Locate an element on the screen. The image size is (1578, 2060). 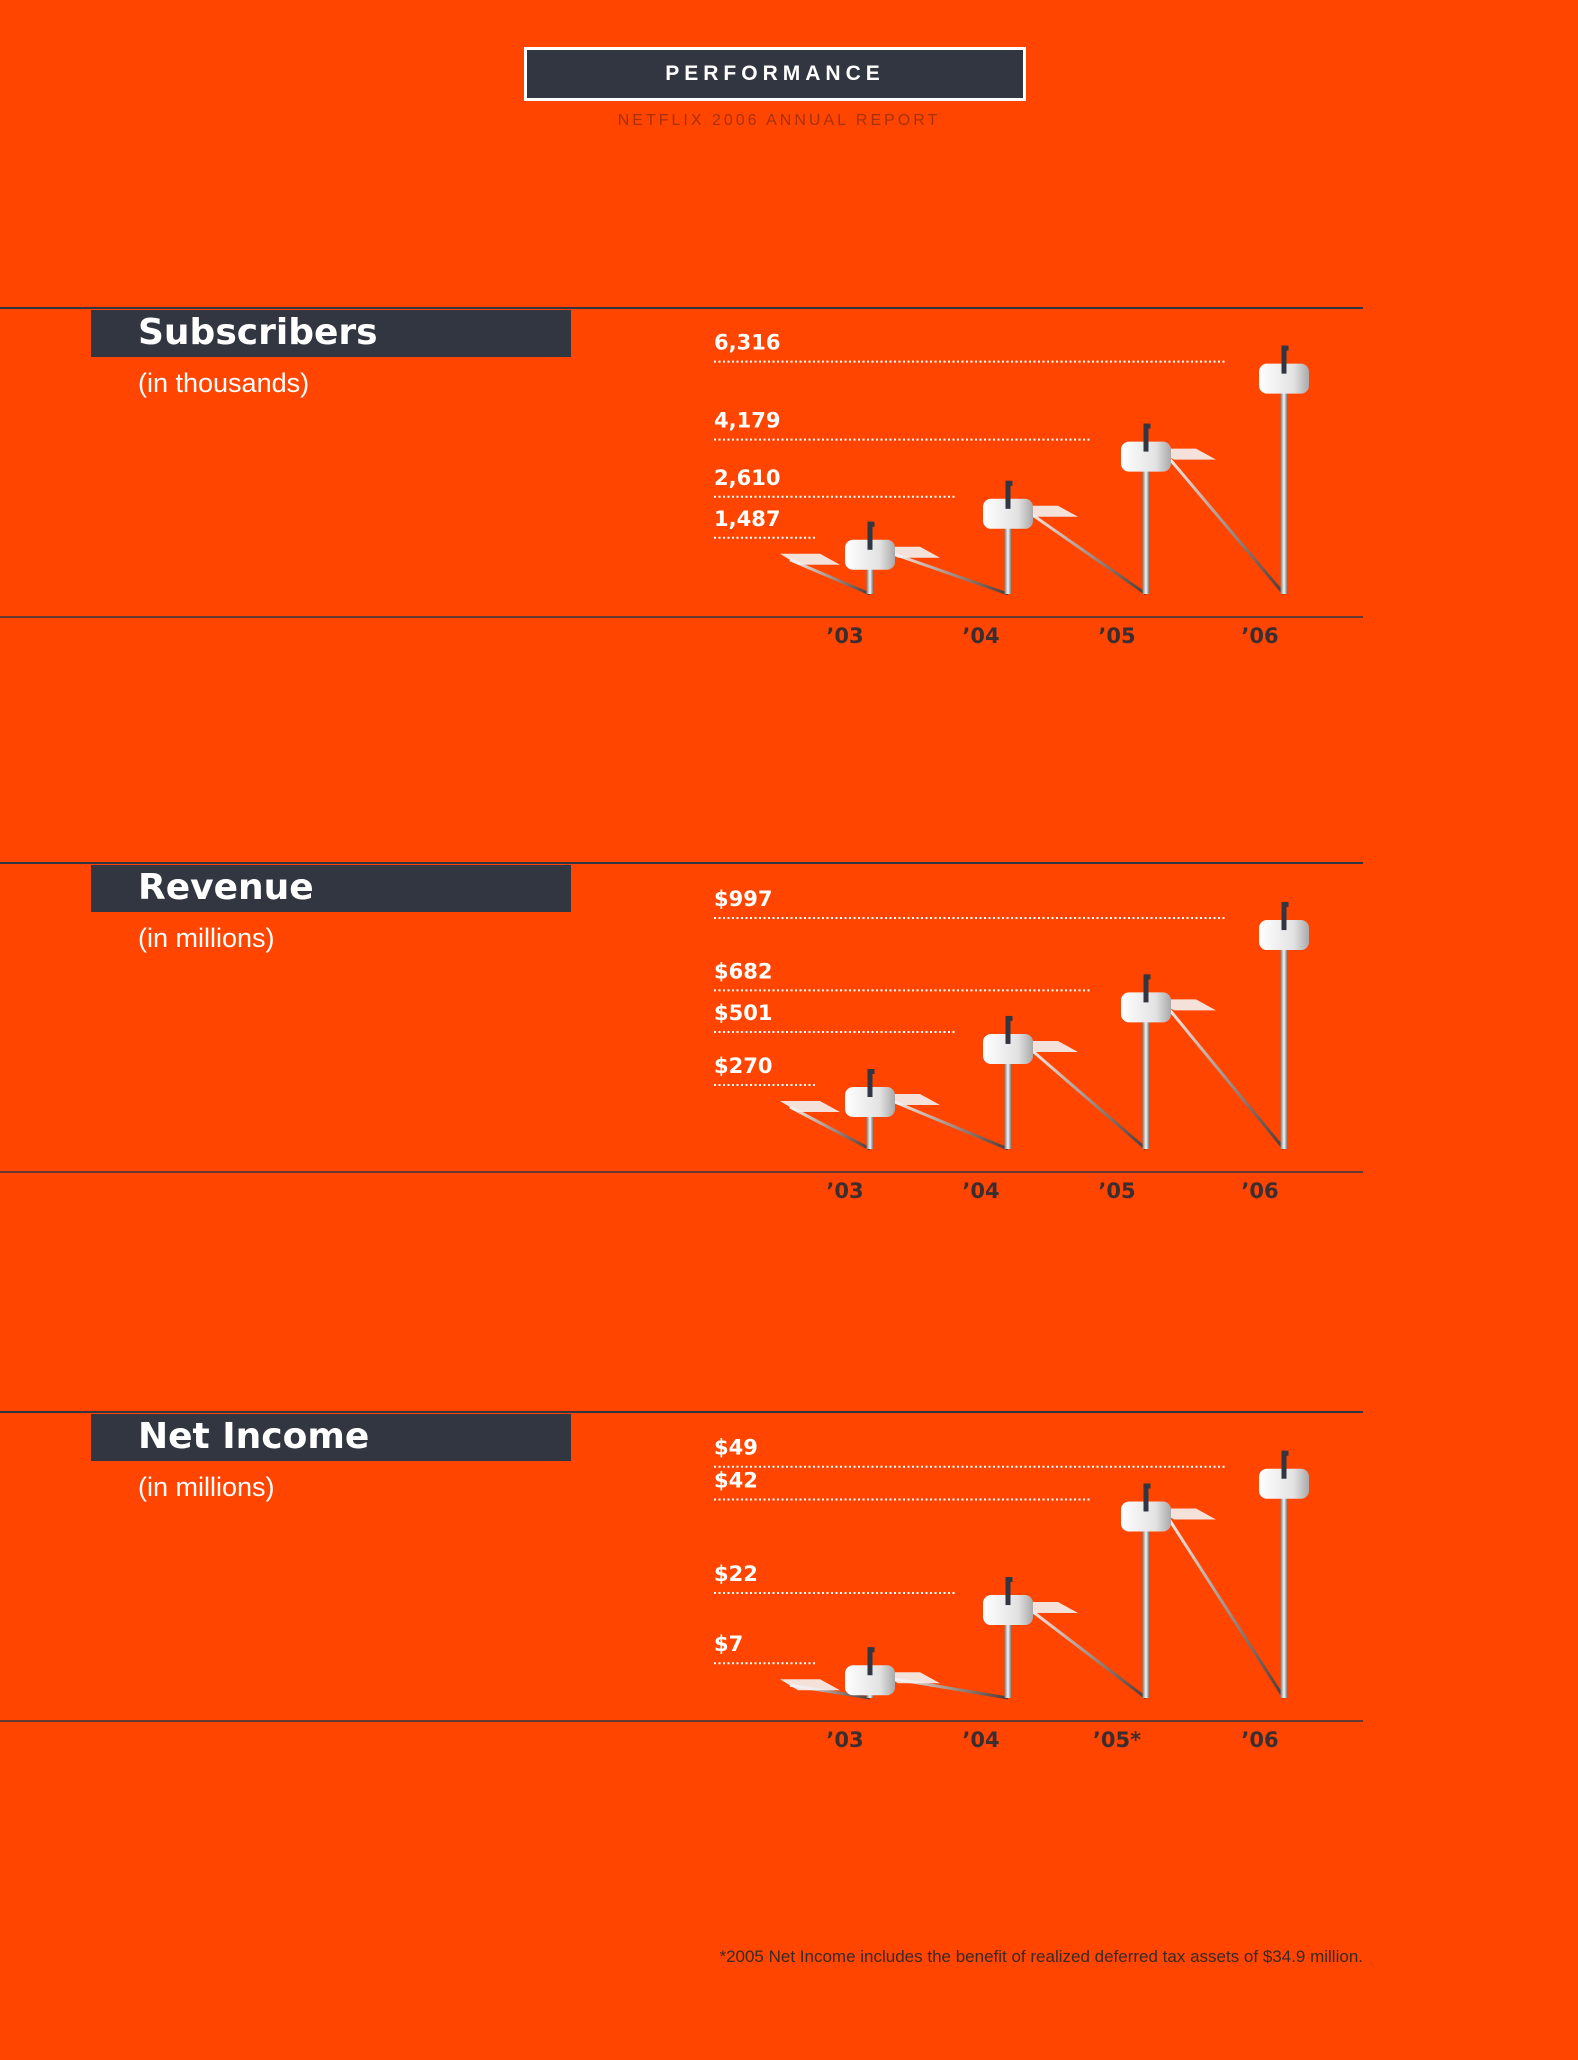
revenue-title-bar is located at coordinates (331, 888).